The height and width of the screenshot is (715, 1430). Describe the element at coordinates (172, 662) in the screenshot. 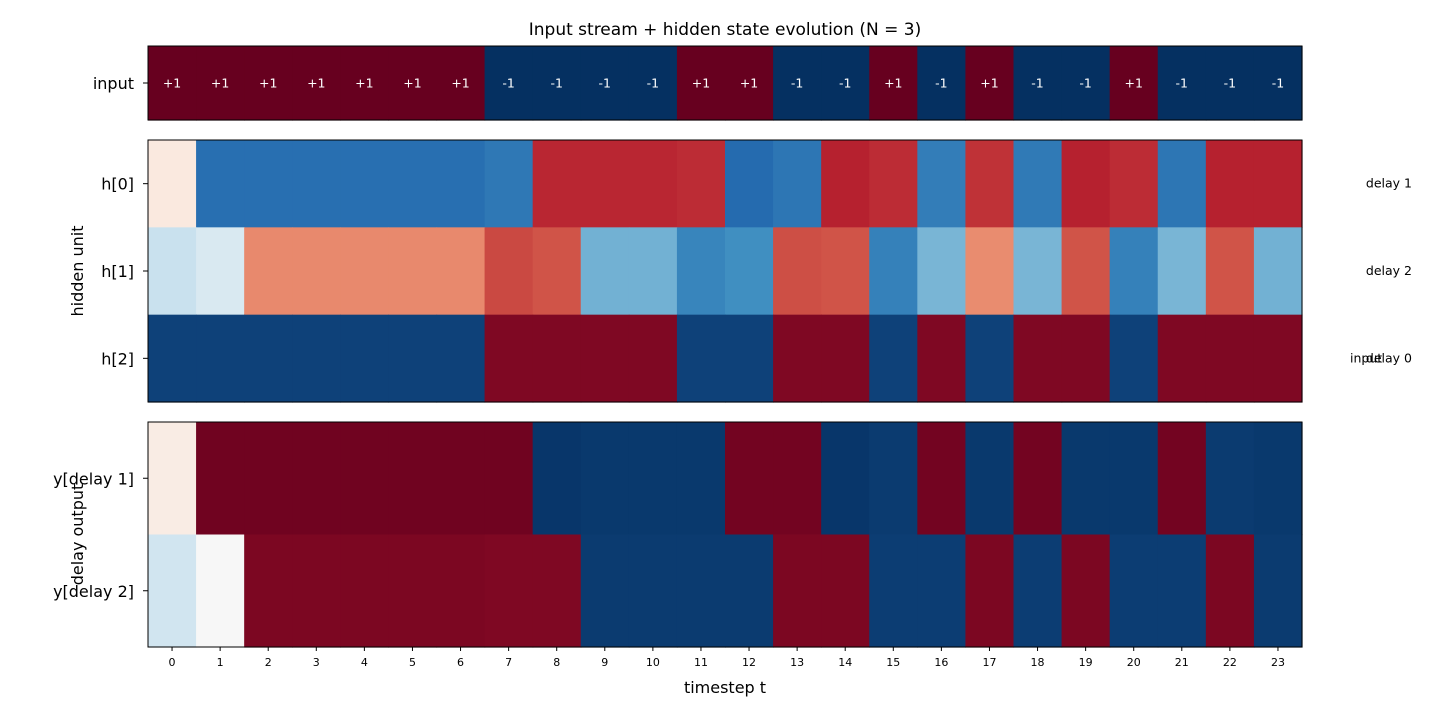

I see `x-tick-label: 0` at that location.